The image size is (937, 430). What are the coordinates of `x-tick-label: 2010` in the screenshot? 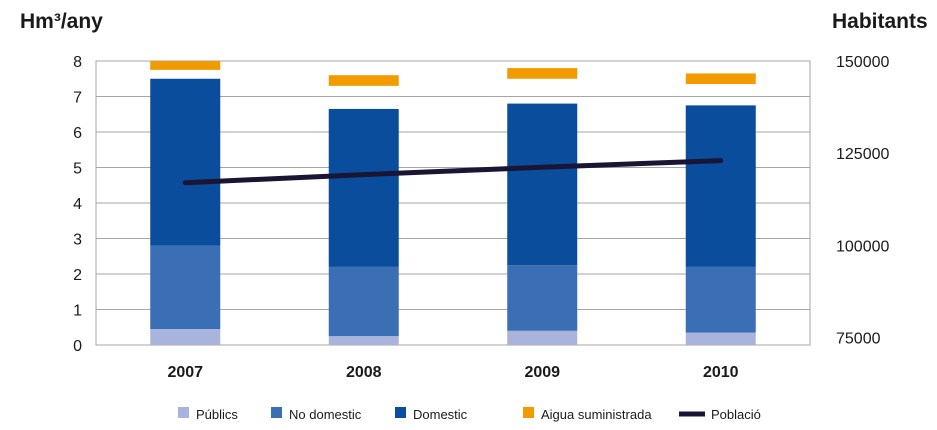 It's located at (721, 372).